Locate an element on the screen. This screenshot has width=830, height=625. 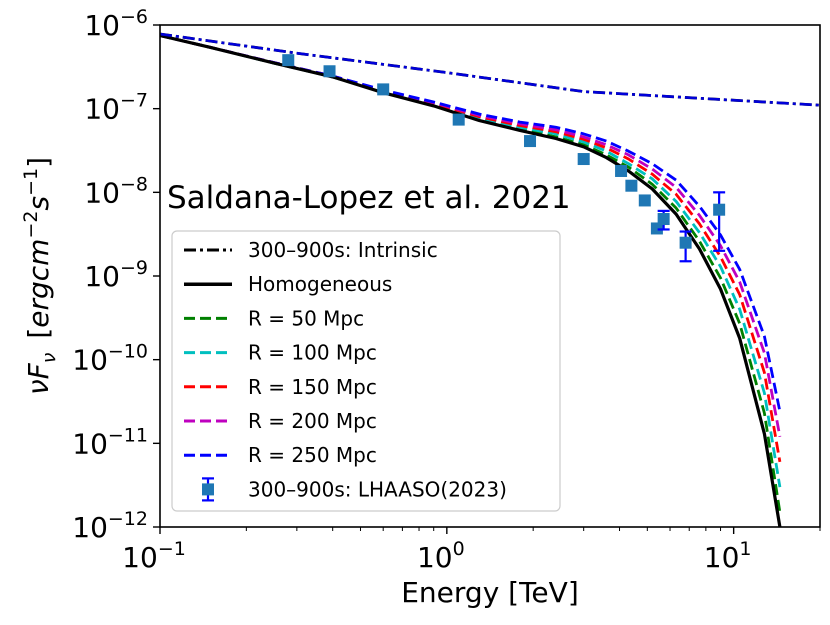
y-label-units: ergcm is located at coordinates (38, 283).